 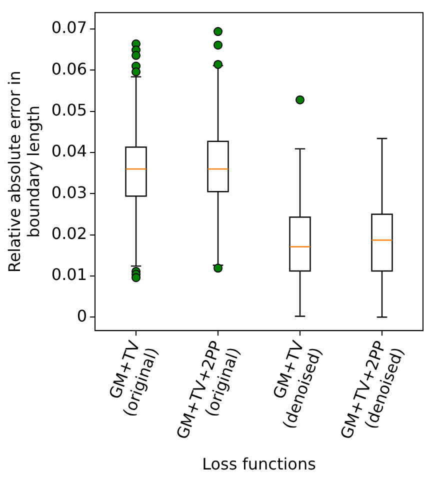 What do you see at coordinates (82, 316) in the screenshot?
I see `y-tick-label: 0` at bounding box center [82, 316].